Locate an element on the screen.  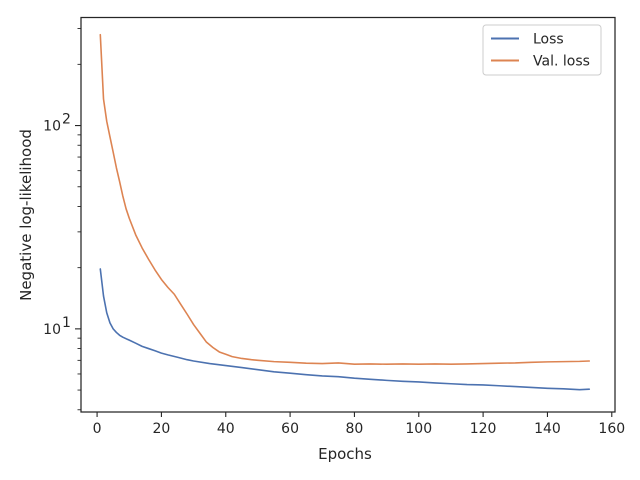
x-tick-label: 100 is located at coordinates (418, 429).